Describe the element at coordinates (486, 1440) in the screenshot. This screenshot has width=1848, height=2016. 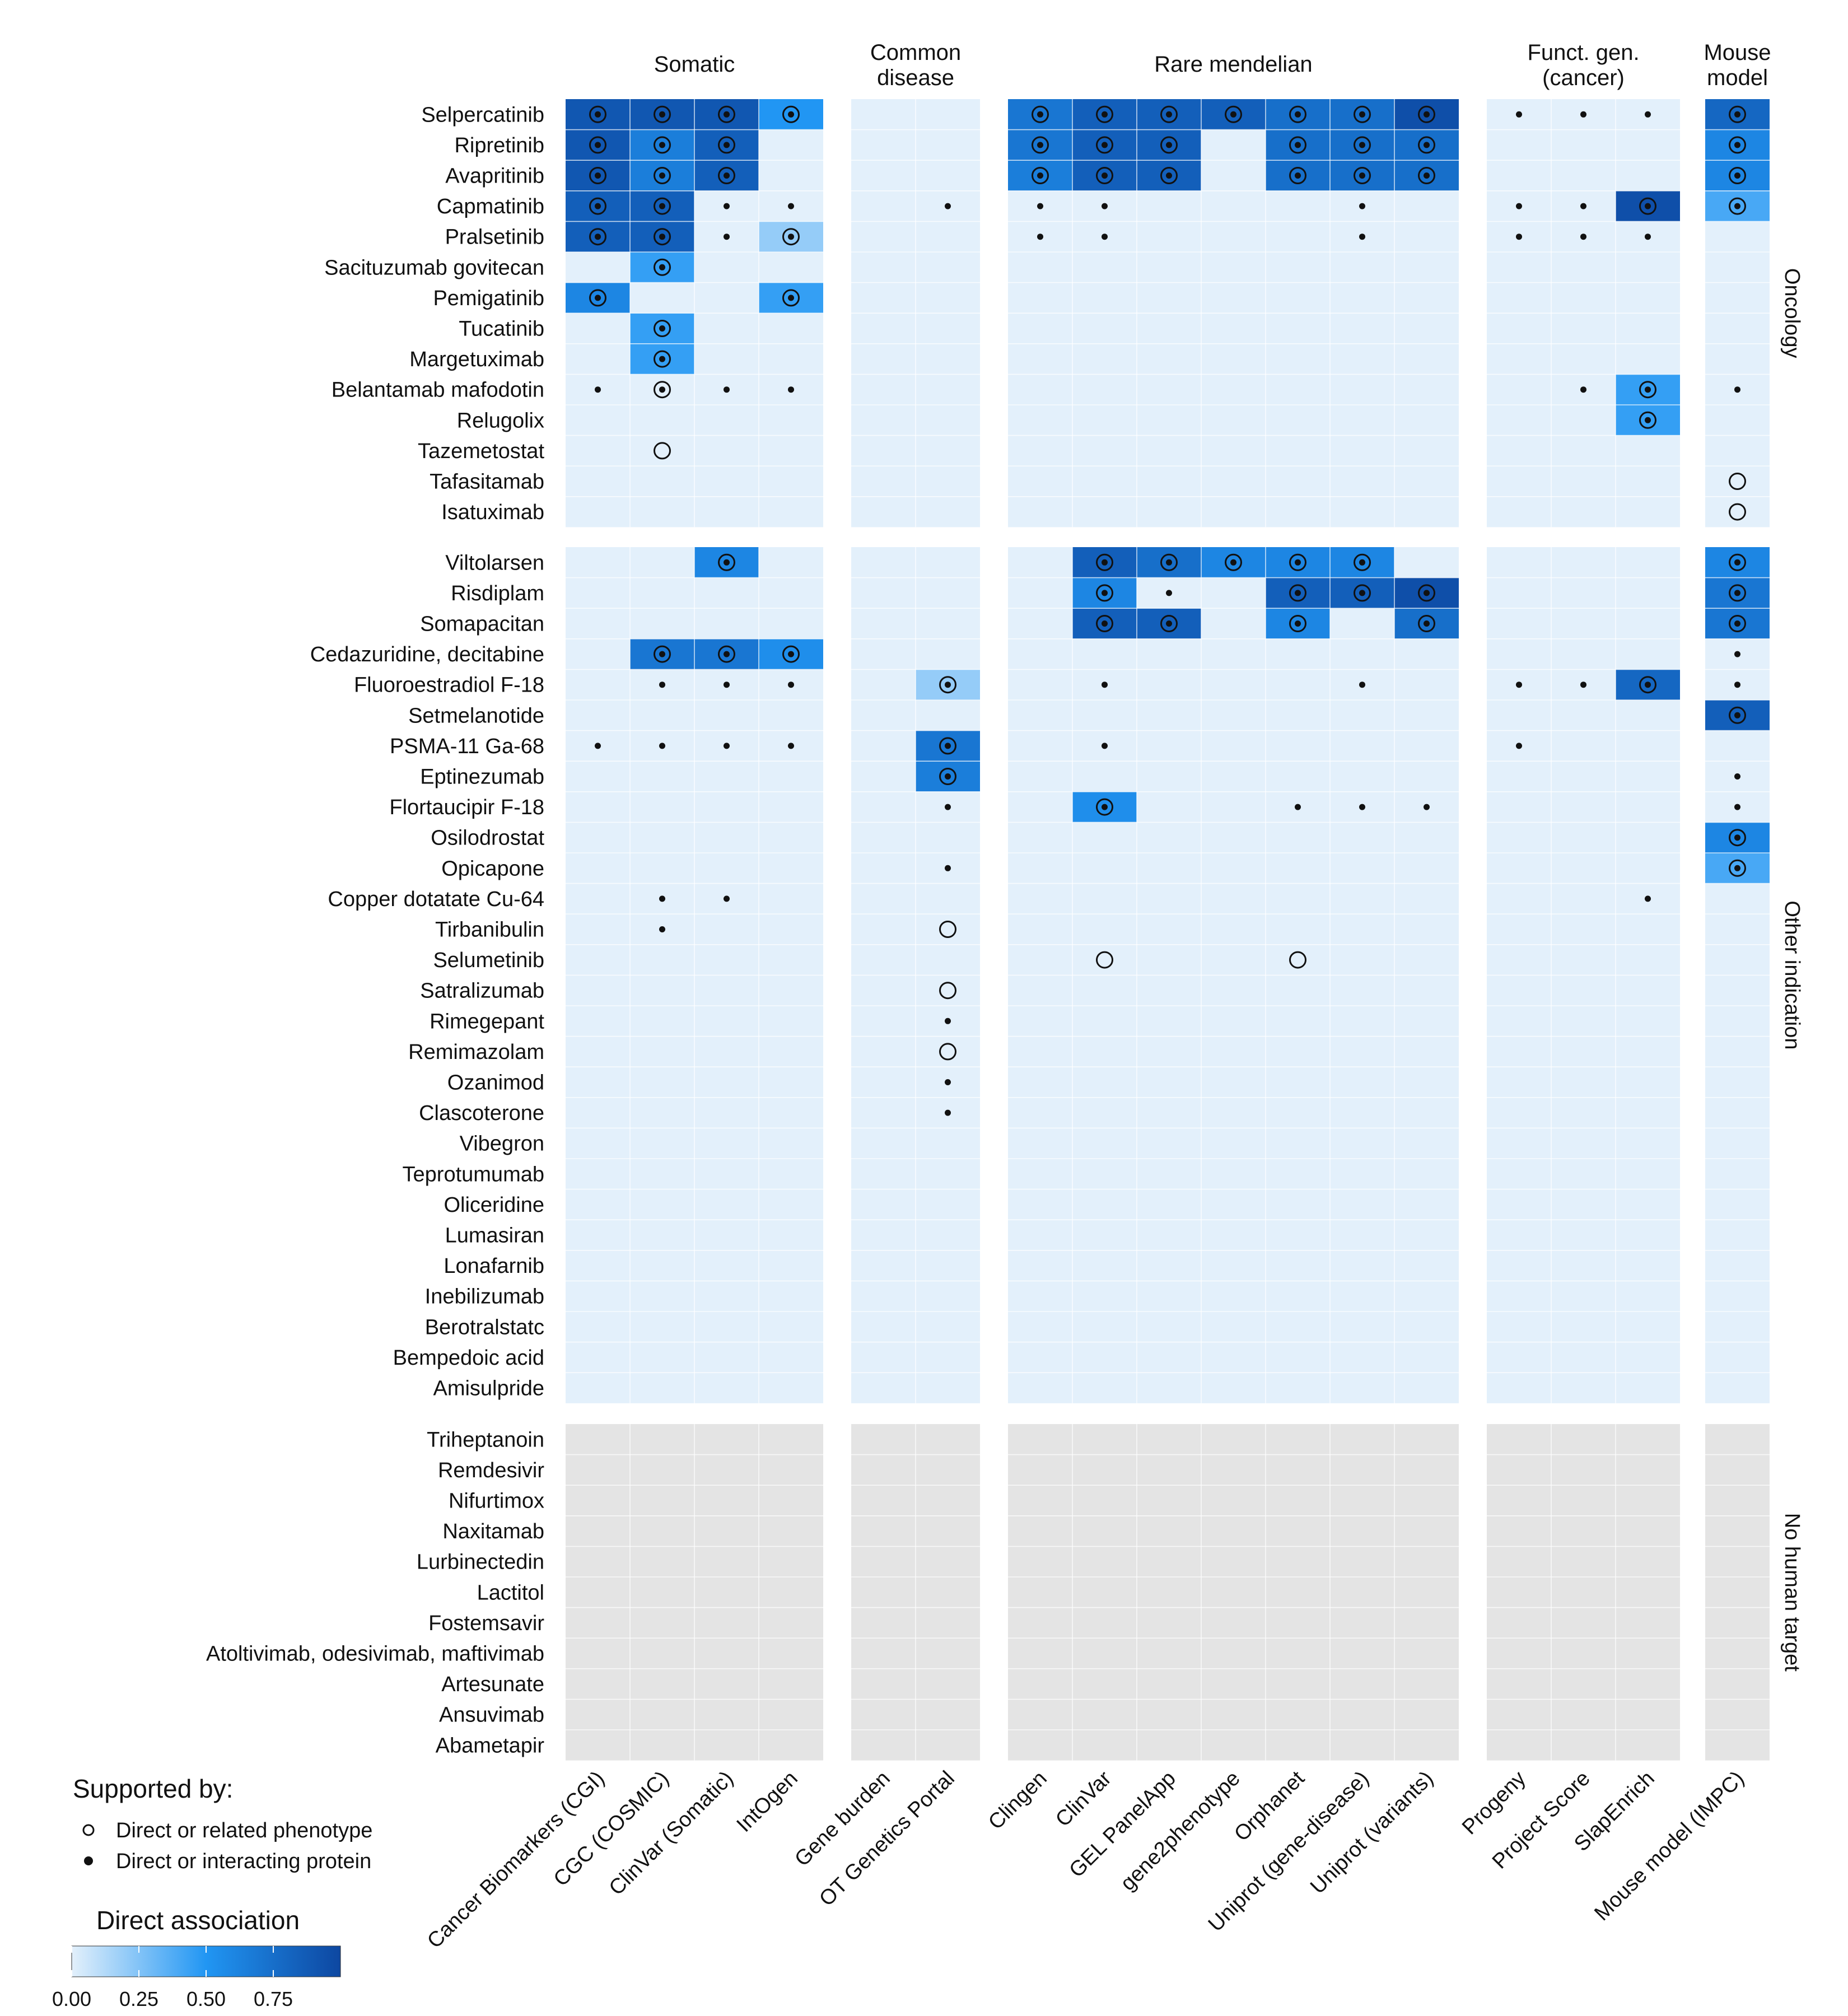
I see `row-label: Triheptanoin` at that location.